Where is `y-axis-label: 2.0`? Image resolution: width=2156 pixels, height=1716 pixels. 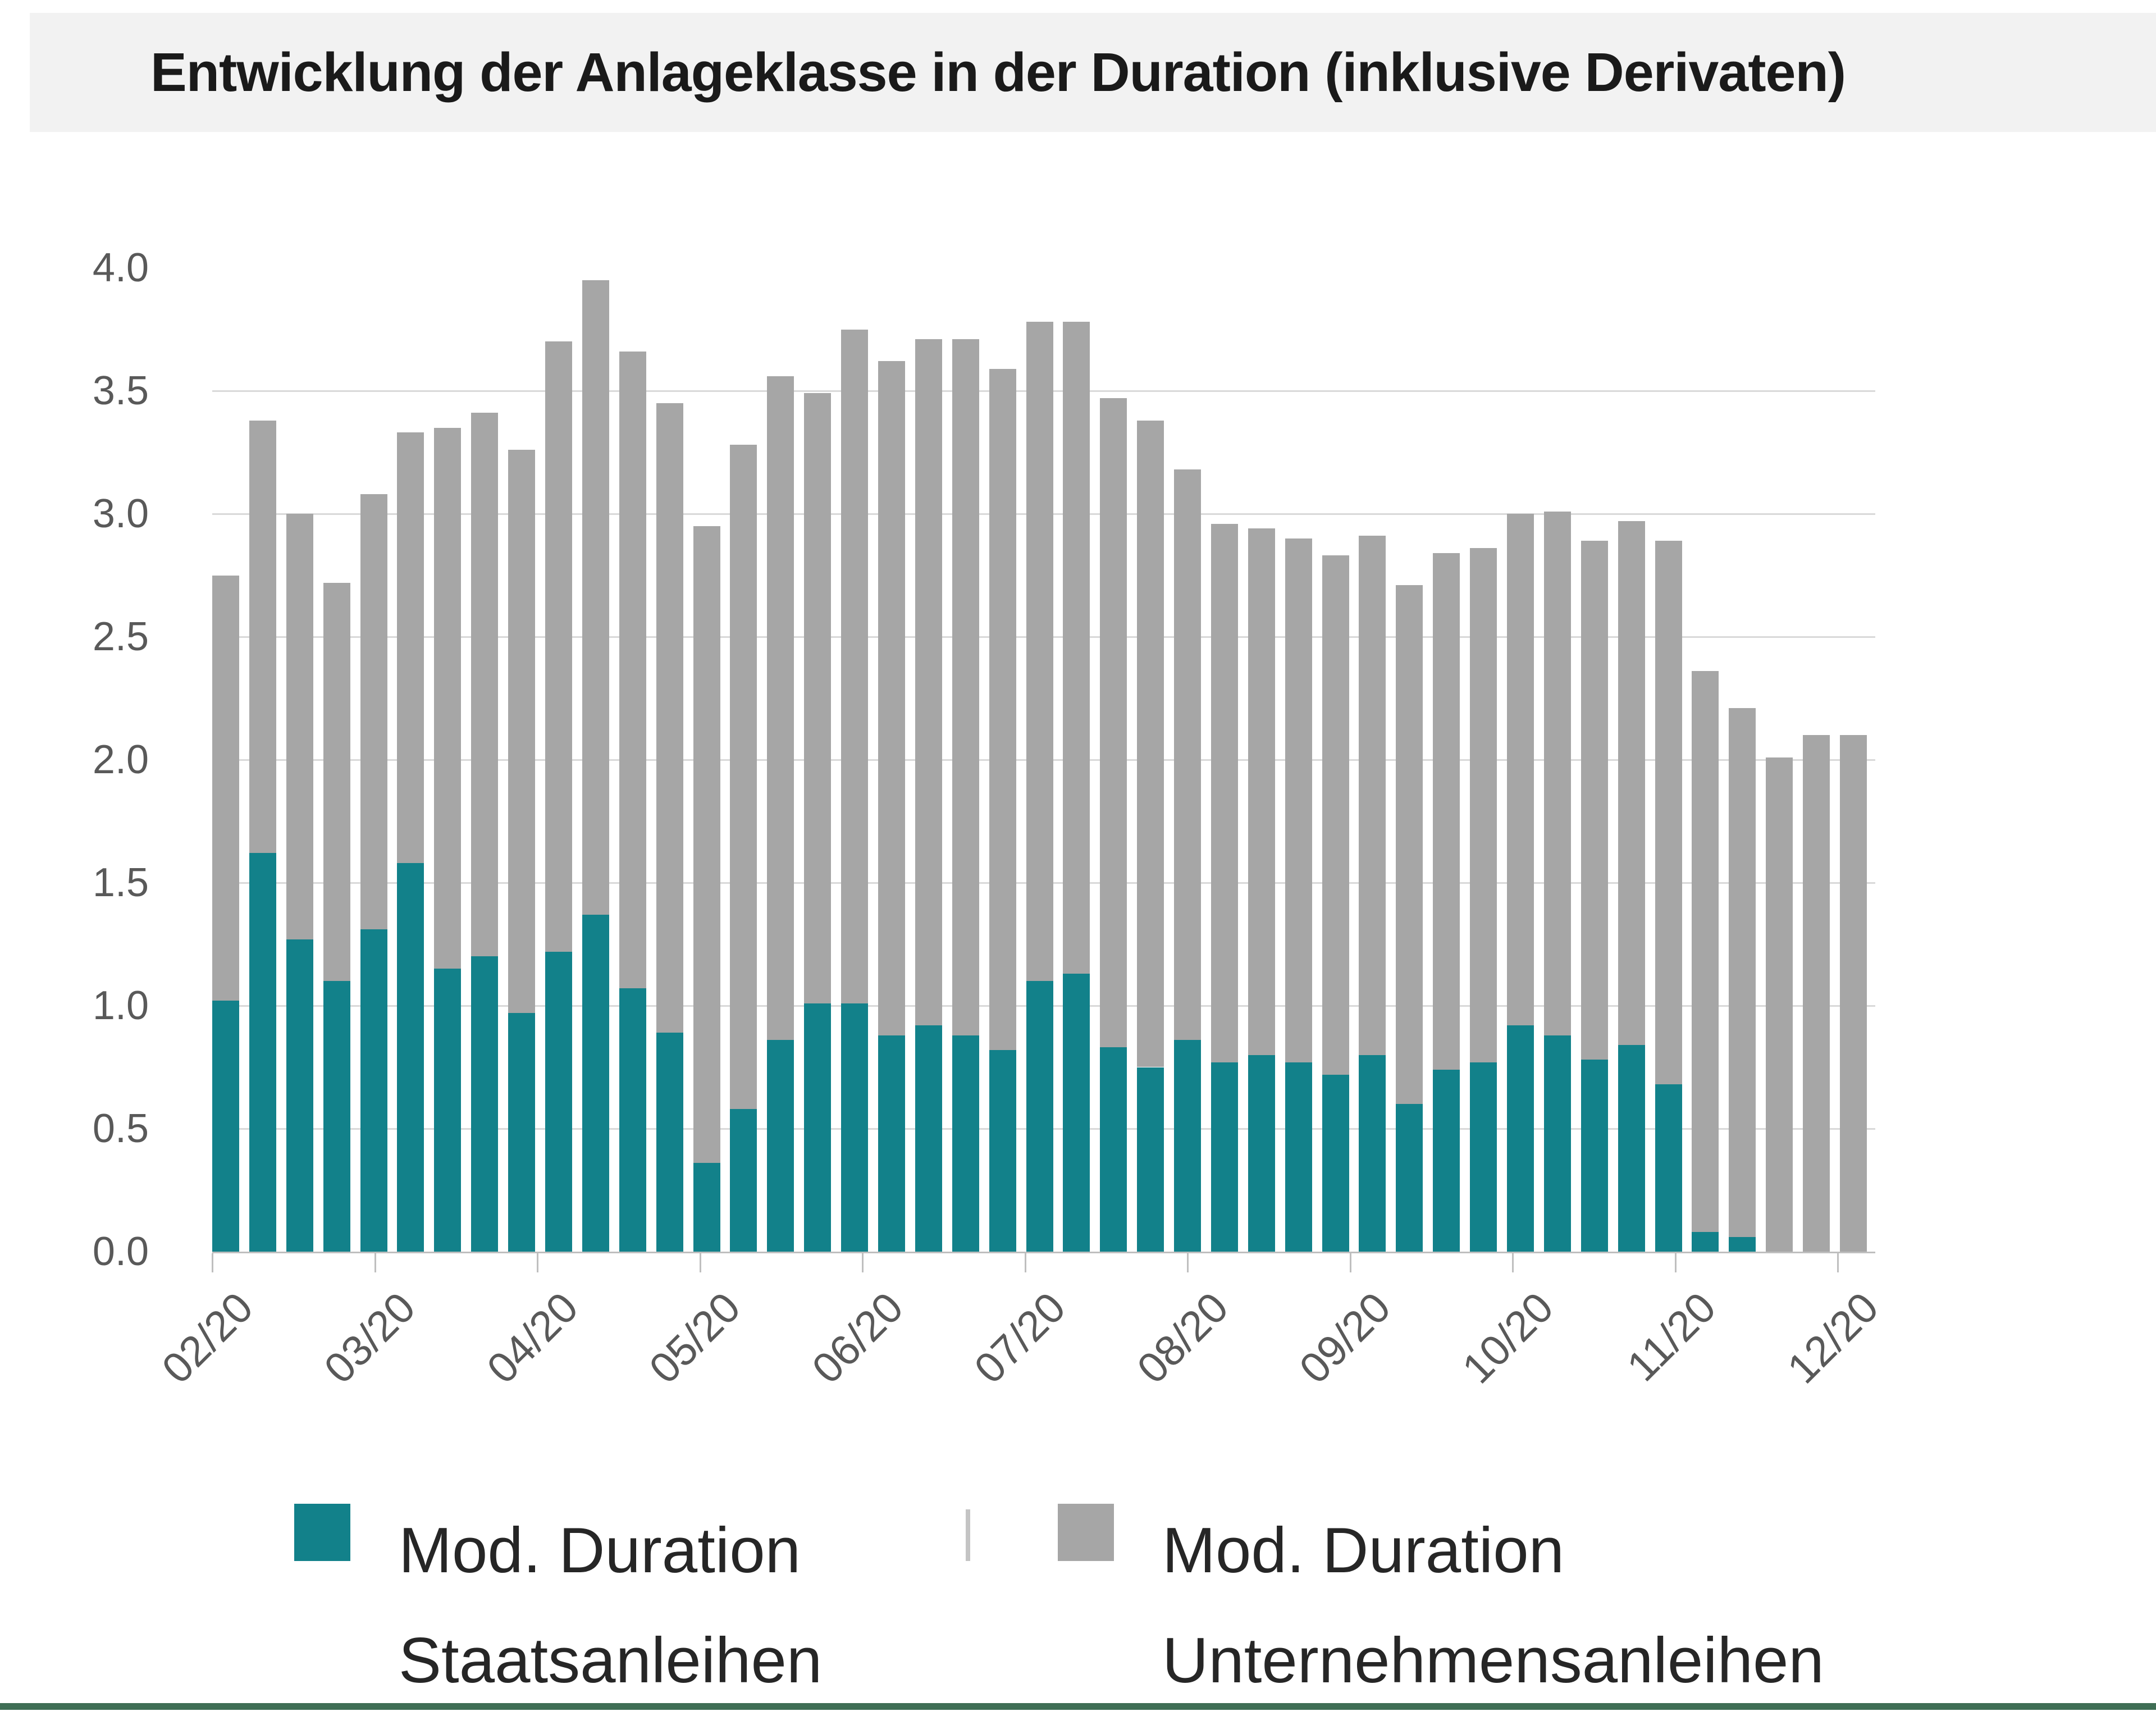
y-axis-label: 2.0 is located at coordinates (120, 759).